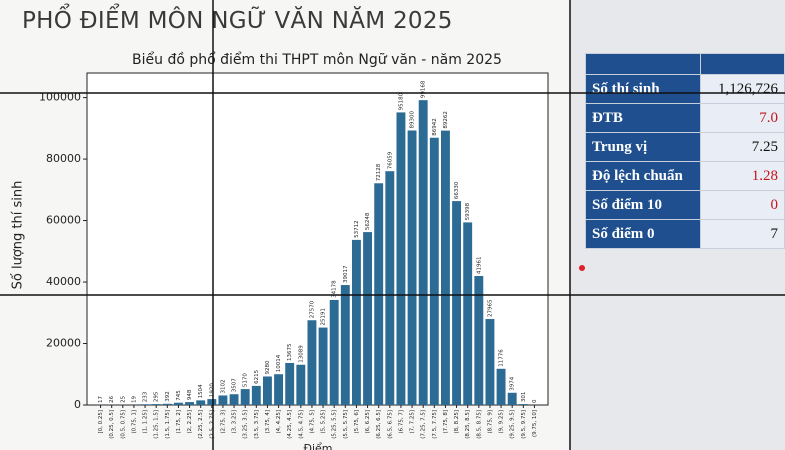 The height and width of the screenshot is (450, 785). I want to click on data-label: 95180, so click(401, 101).